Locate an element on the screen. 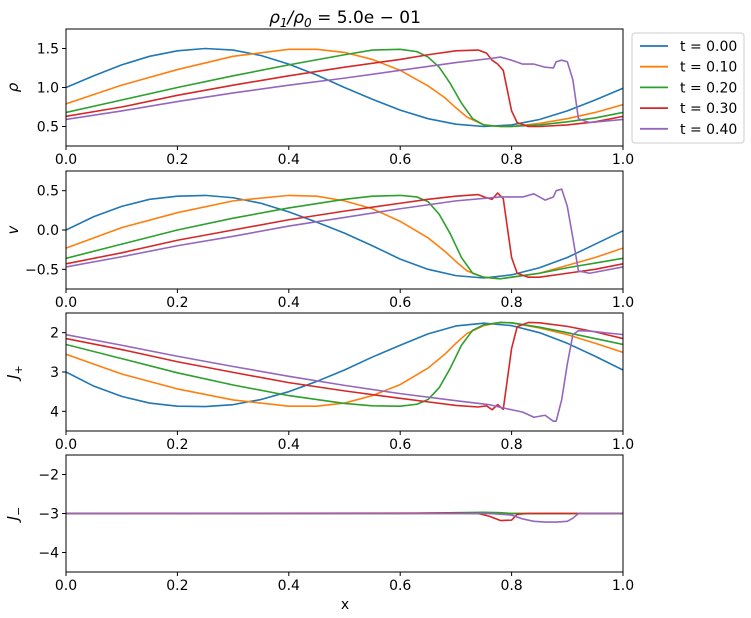  figure-title: ρ1/ρ0 = 5.0e − 01 is located at coordinates (345, 19).